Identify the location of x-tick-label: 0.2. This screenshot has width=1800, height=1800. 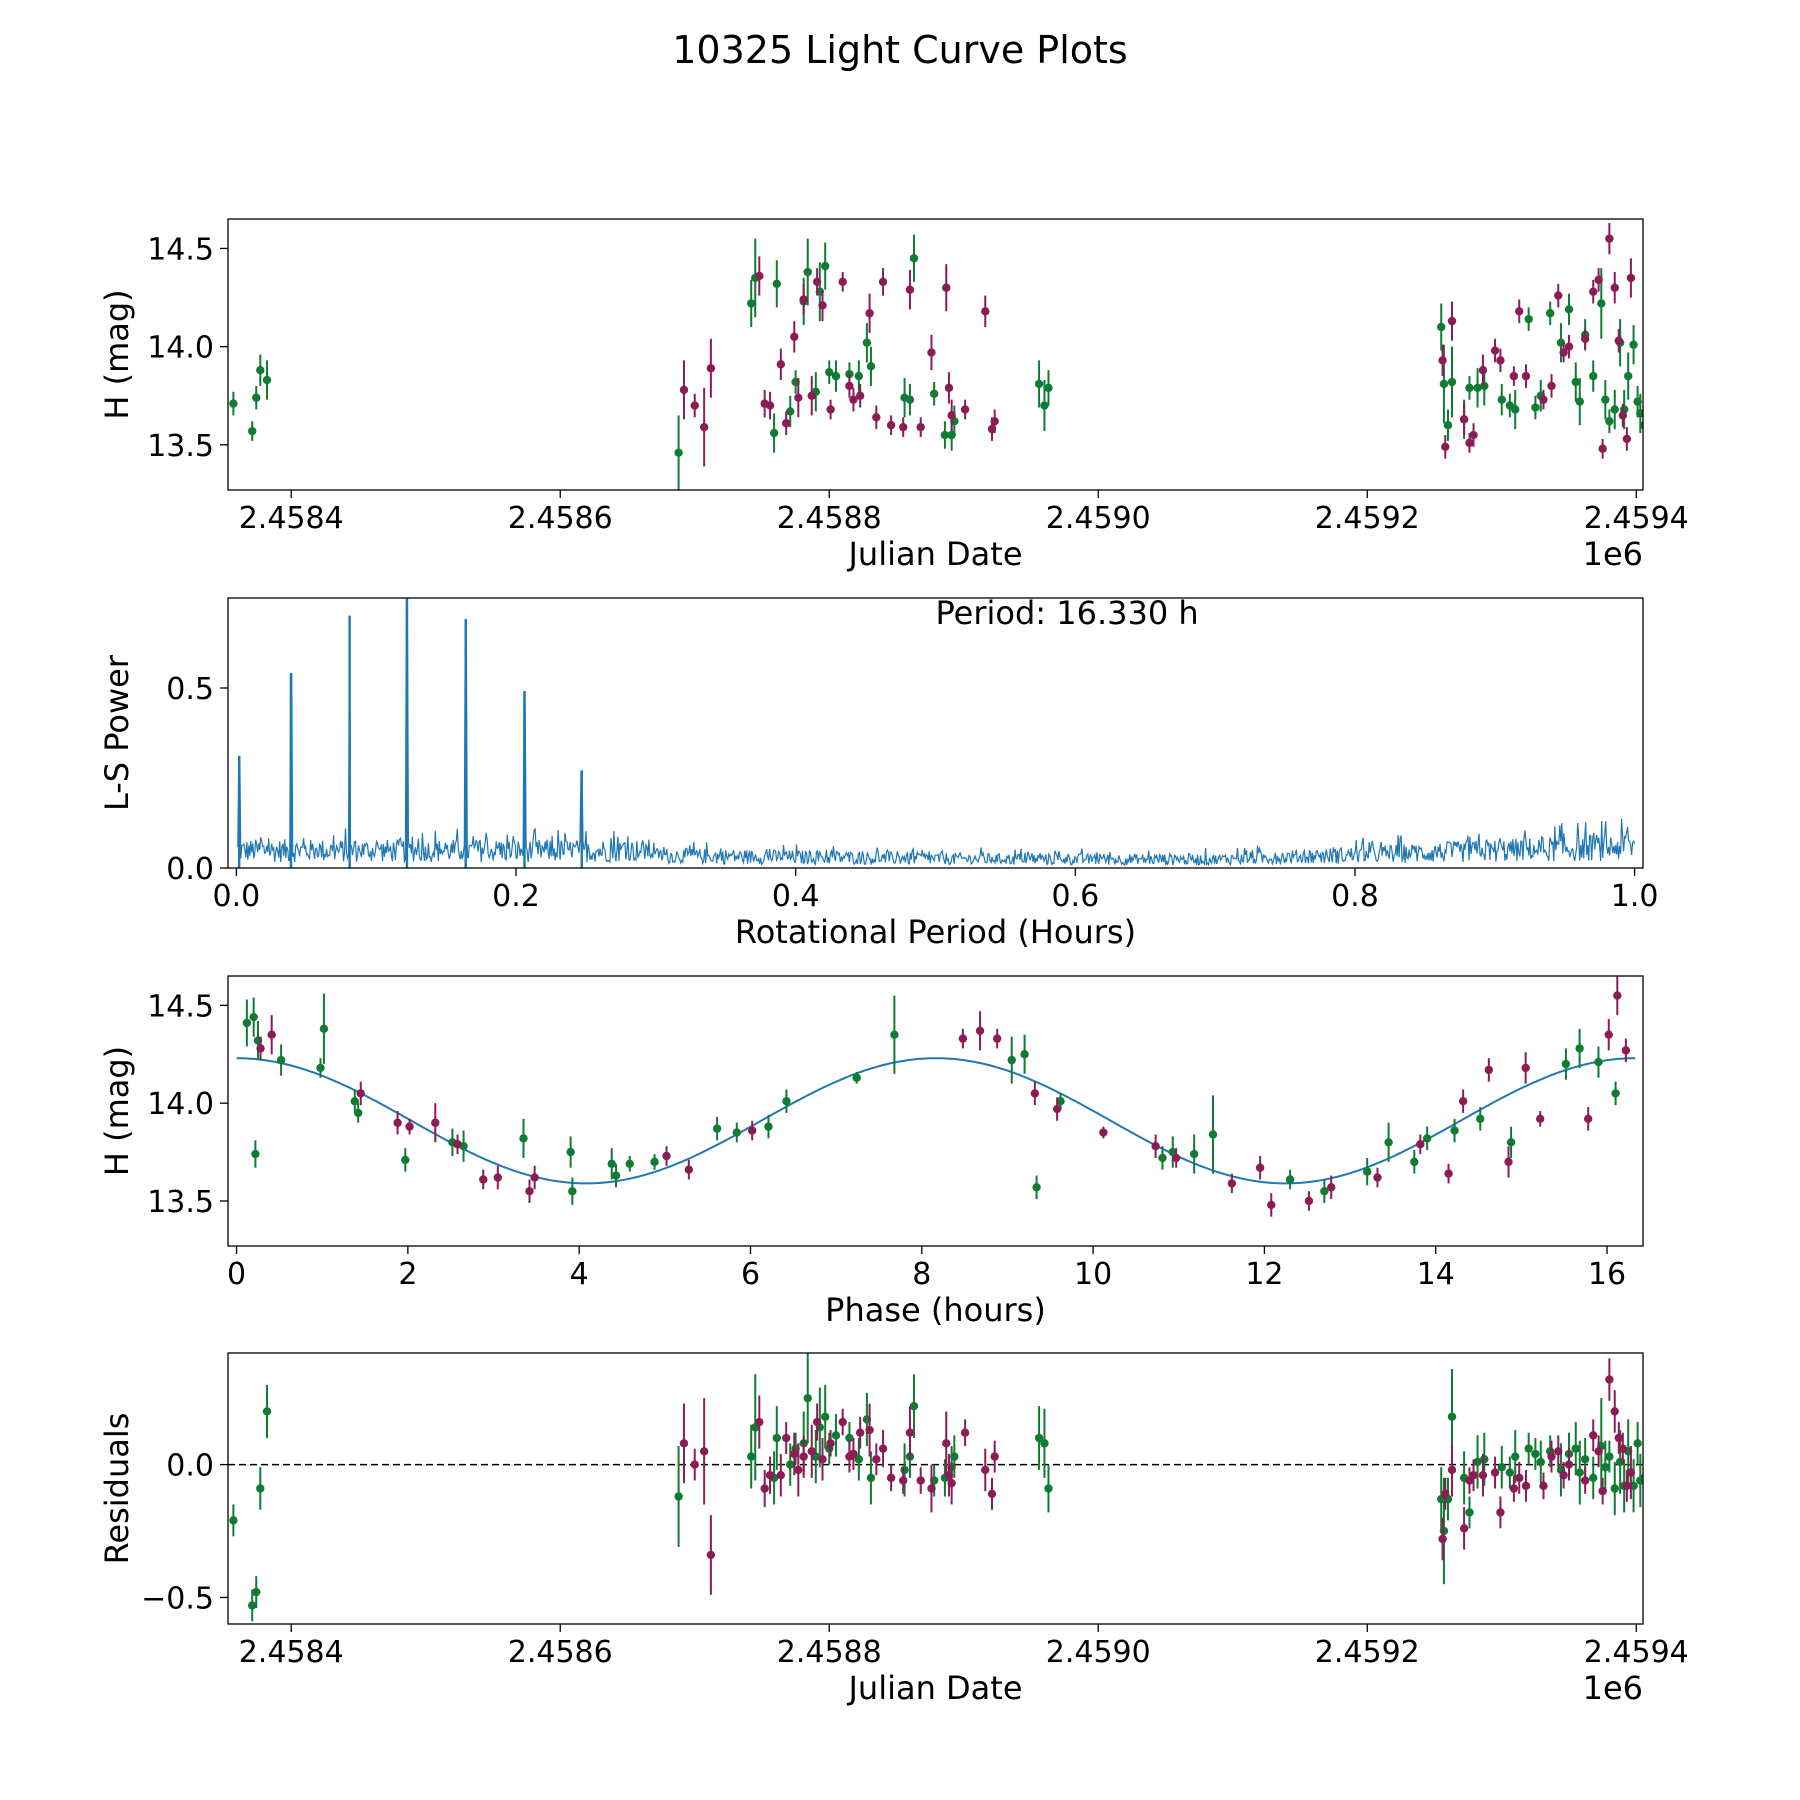
(516, 896).